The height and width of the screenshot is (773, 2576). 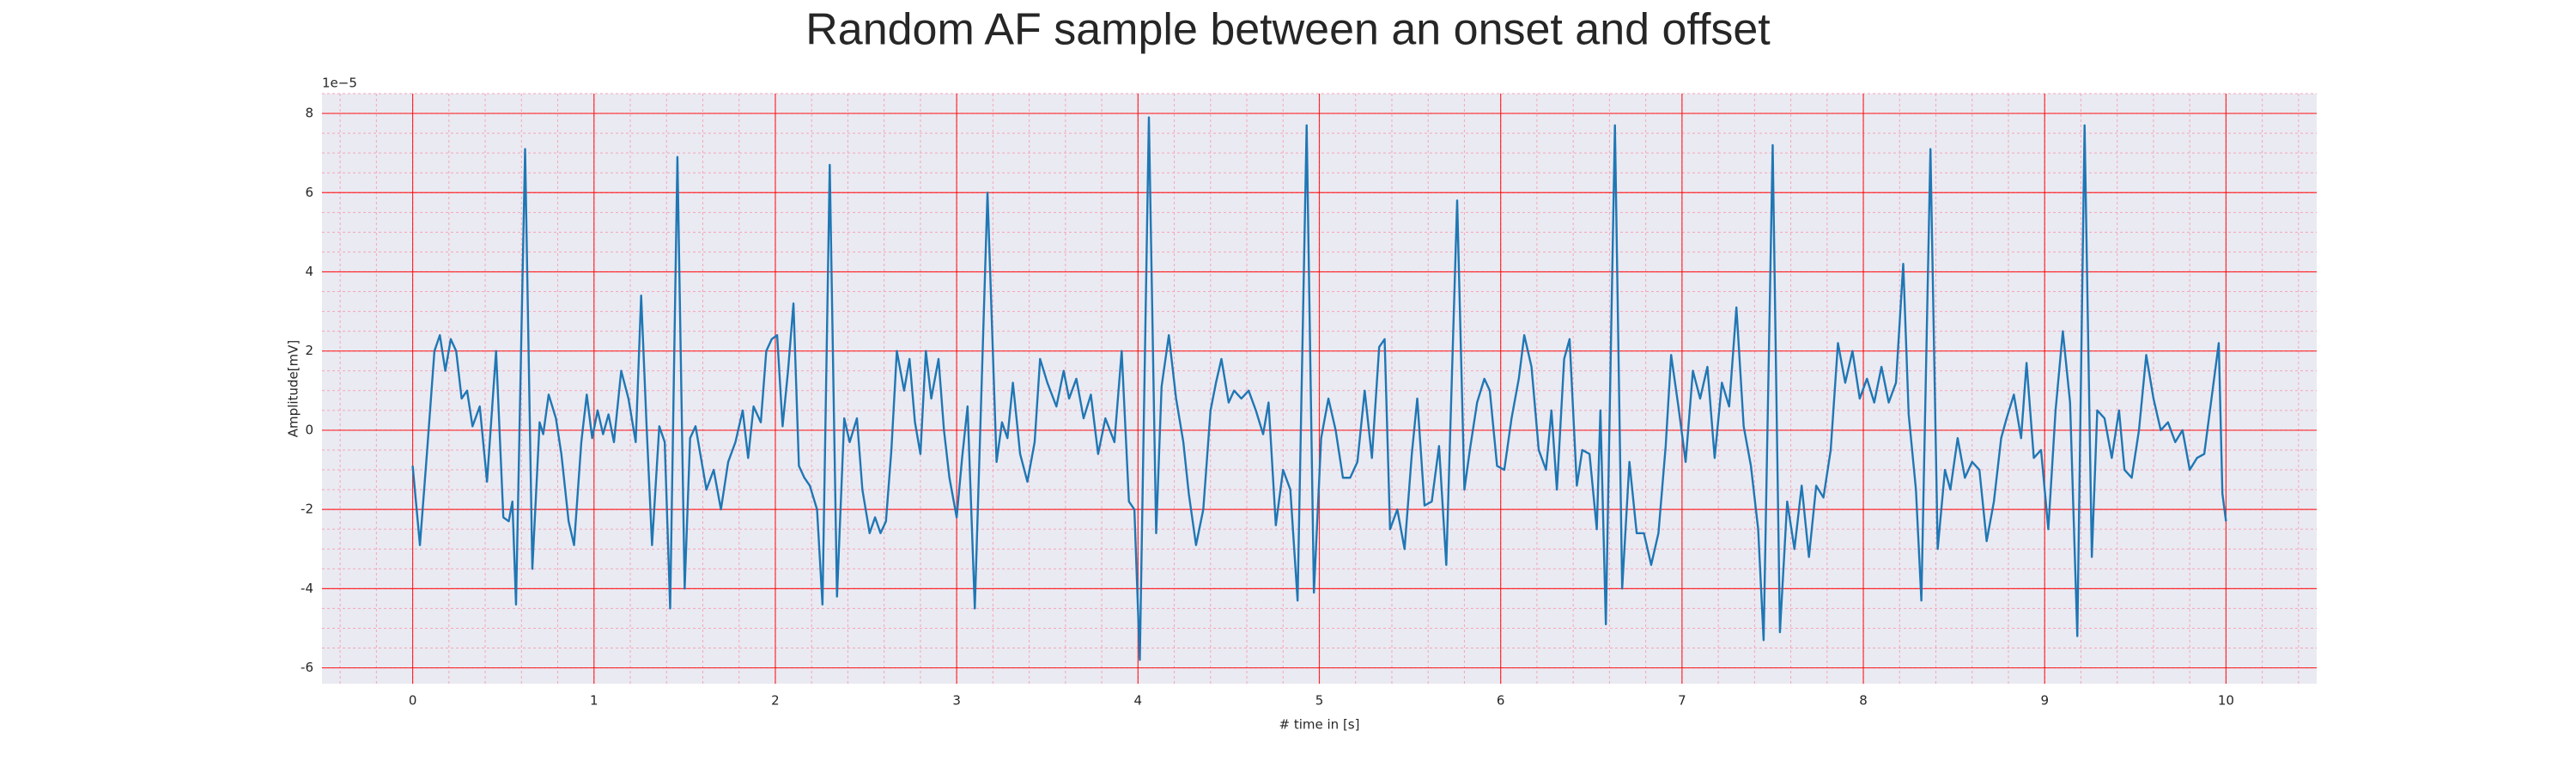 What do you see at coordinates (309, 429) in the screenshot?
I see `y-tick-label: 0` at bounding box center [309, 429].